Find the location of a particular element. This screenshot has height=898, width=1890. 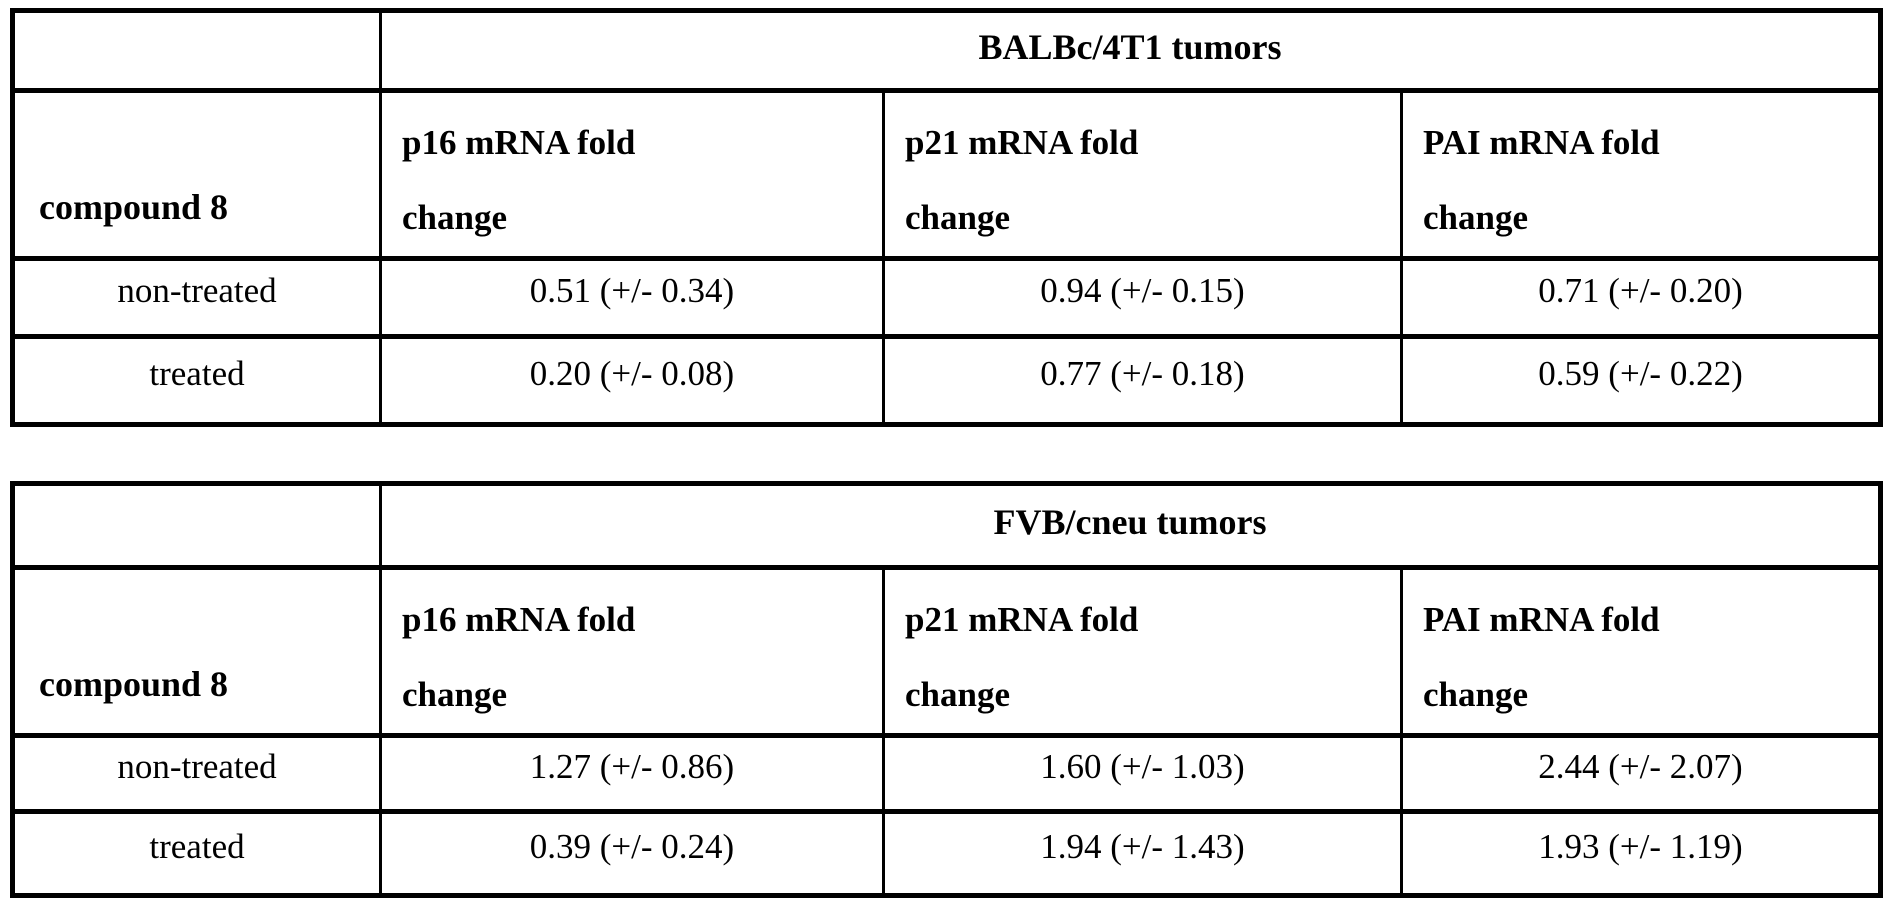

value-cell-pai-treated: 0.59 (+/- 0.22) is located at coordinates (1641, 380).